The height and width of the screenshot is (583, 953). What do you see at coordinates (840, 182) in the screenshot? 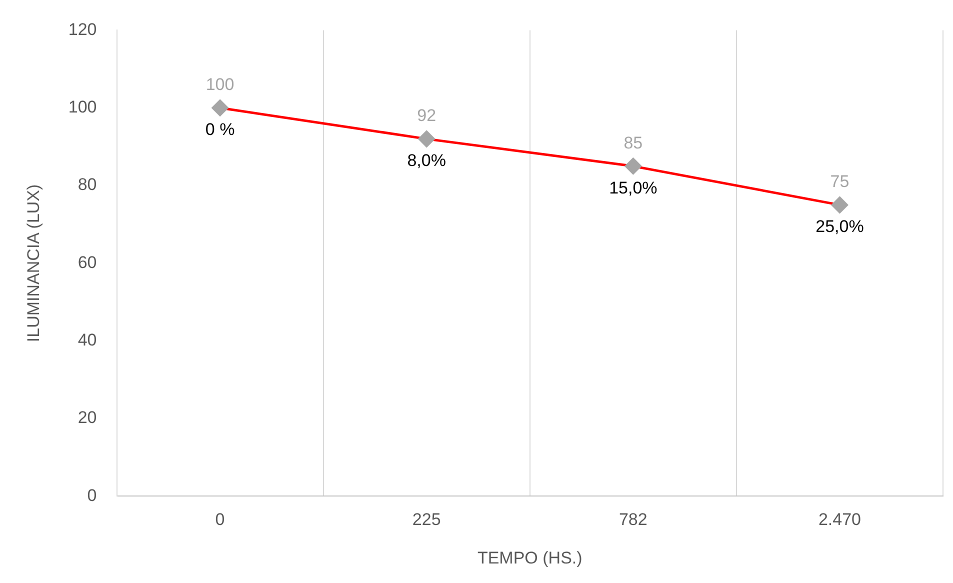
I see `data-label: 75` at bounding box center [840, 182].